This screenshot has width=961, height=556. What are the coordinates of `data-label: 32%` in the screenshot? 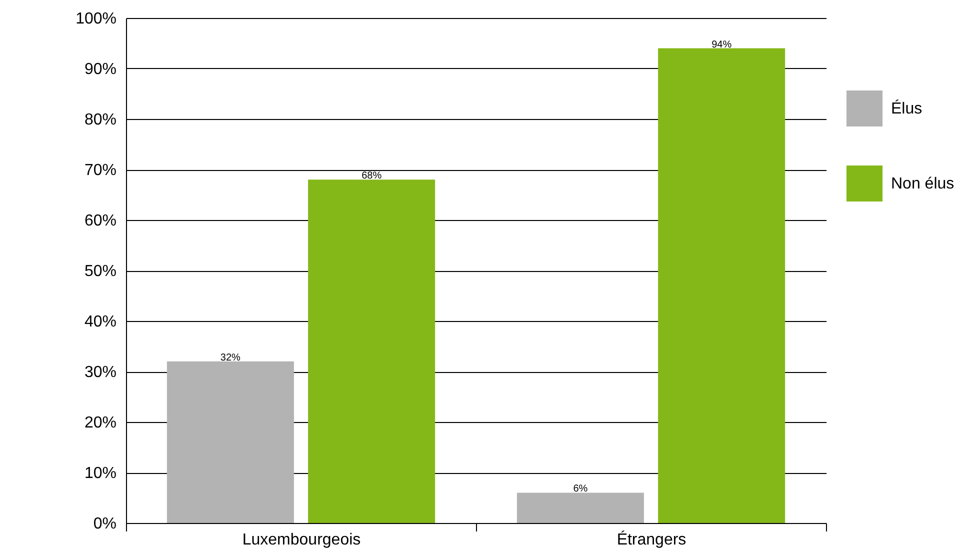 It's located at (230, 358).